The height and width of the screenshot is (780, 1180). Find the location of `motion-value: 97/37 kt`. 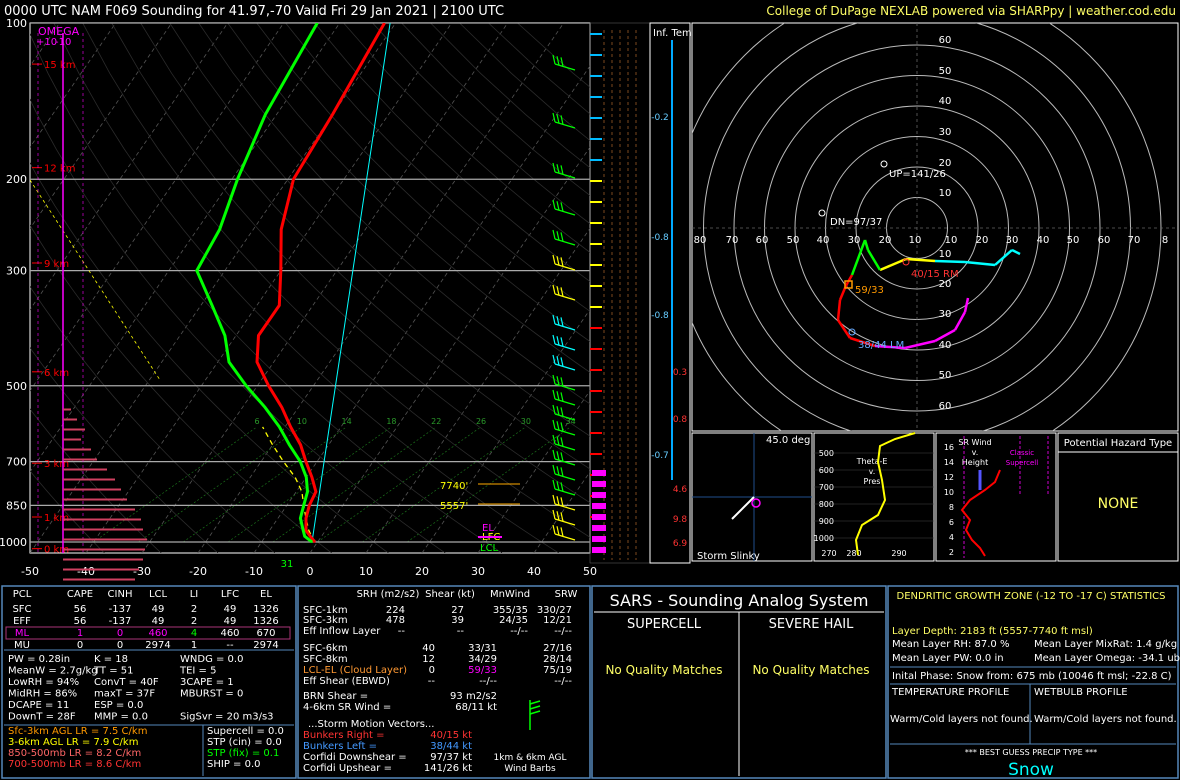

motion-value: 97/37 kt is located at coordinates (451, 757).